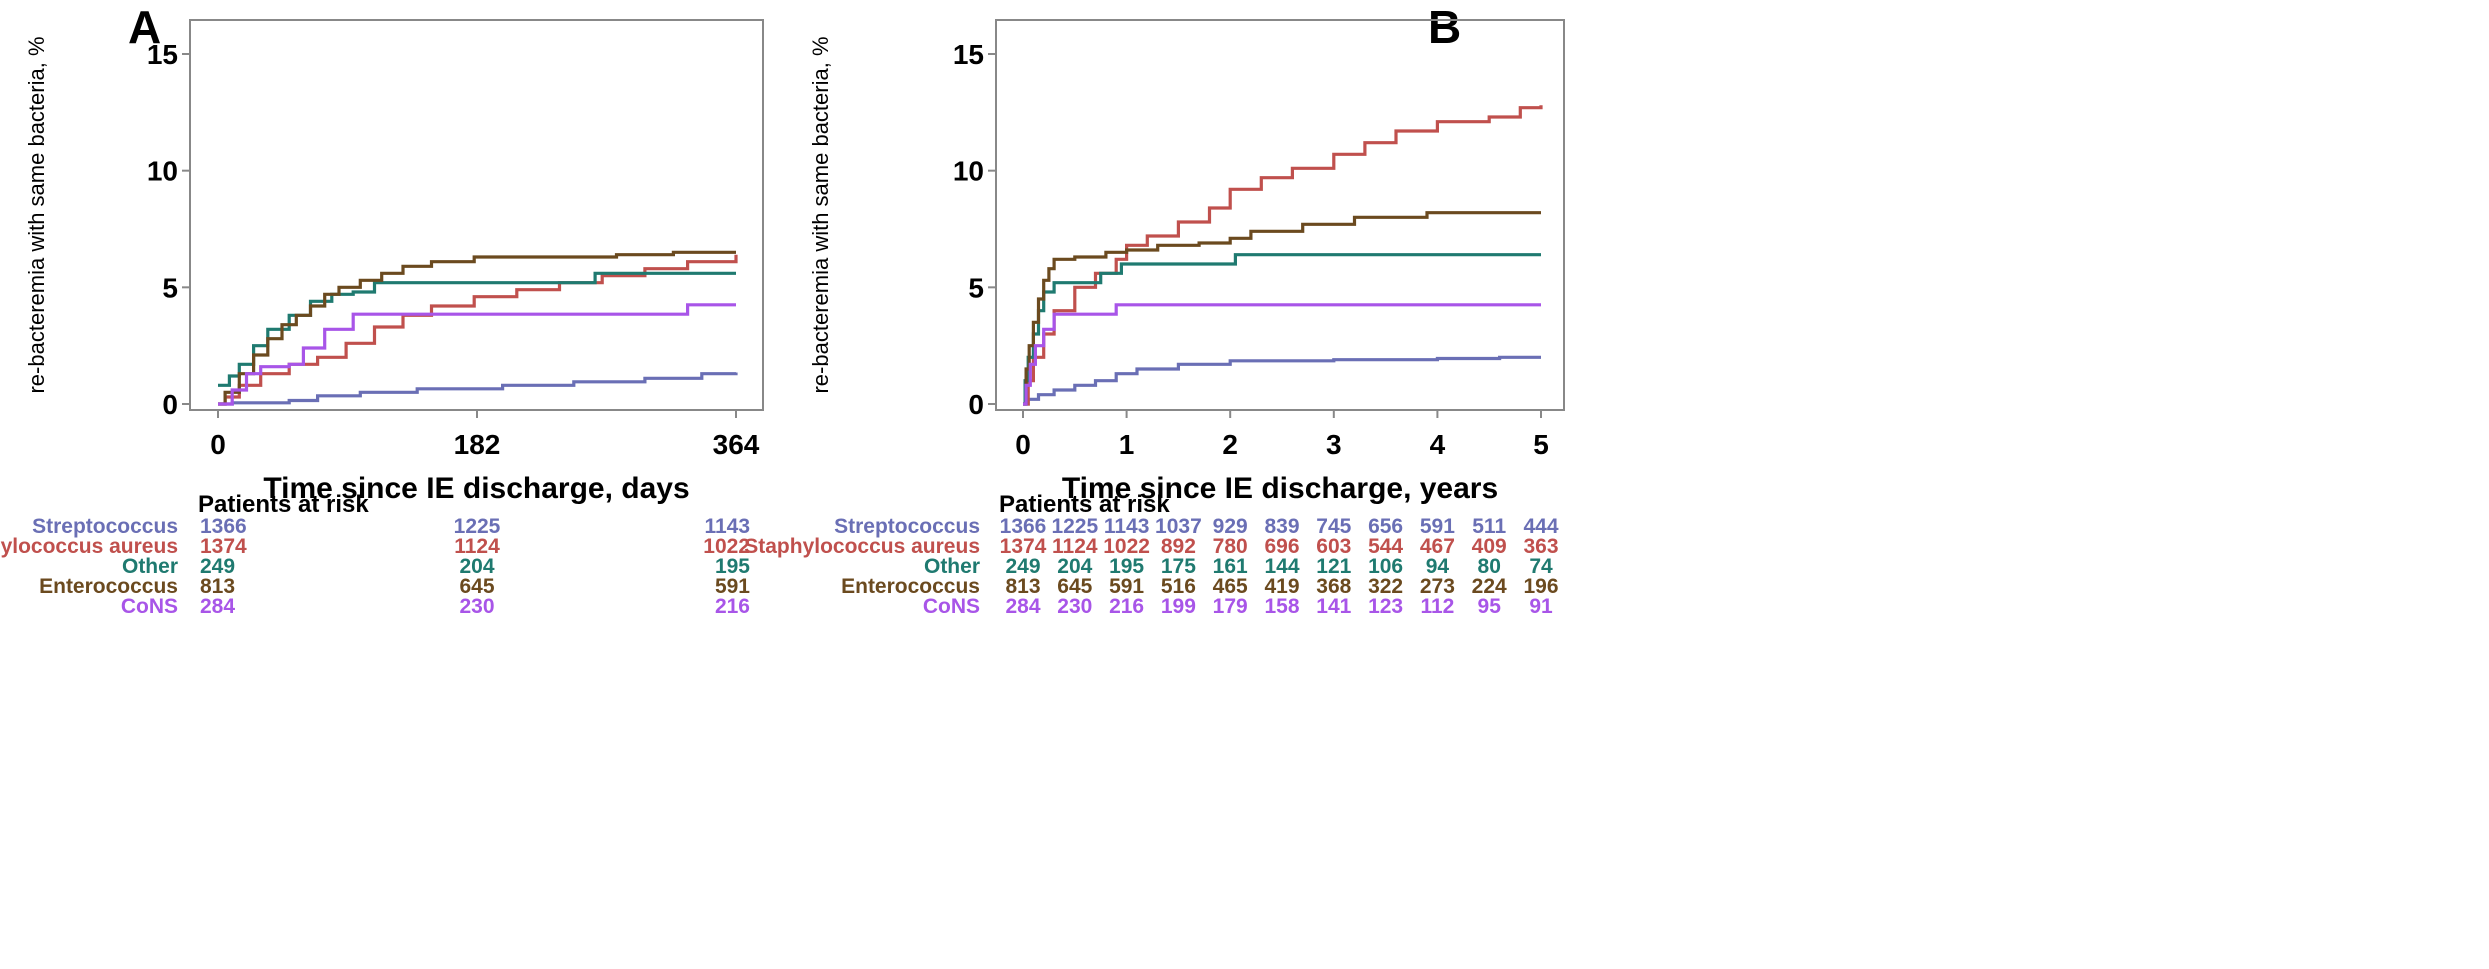 The image size is (2489, 969). I want to click on panel-b-risk-value-other: 161, so click(1230, 566).